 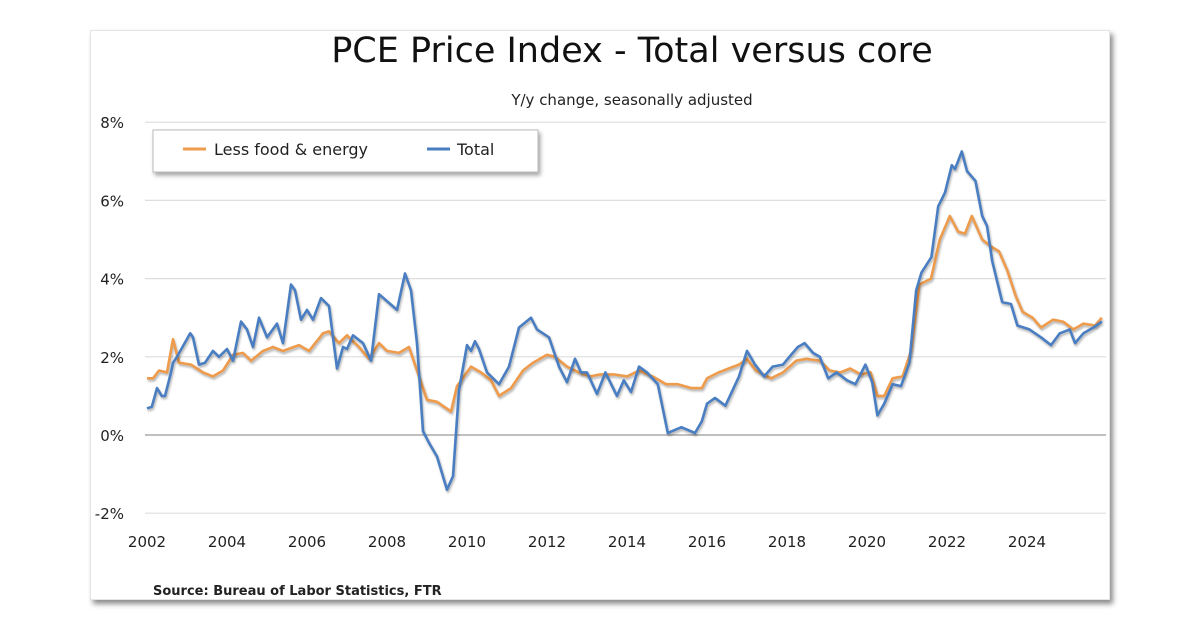 What do you see at coordinates (387, 542) in the screenshot?
I see `x-tick-label: 2008` at bounding box center [387, 542].